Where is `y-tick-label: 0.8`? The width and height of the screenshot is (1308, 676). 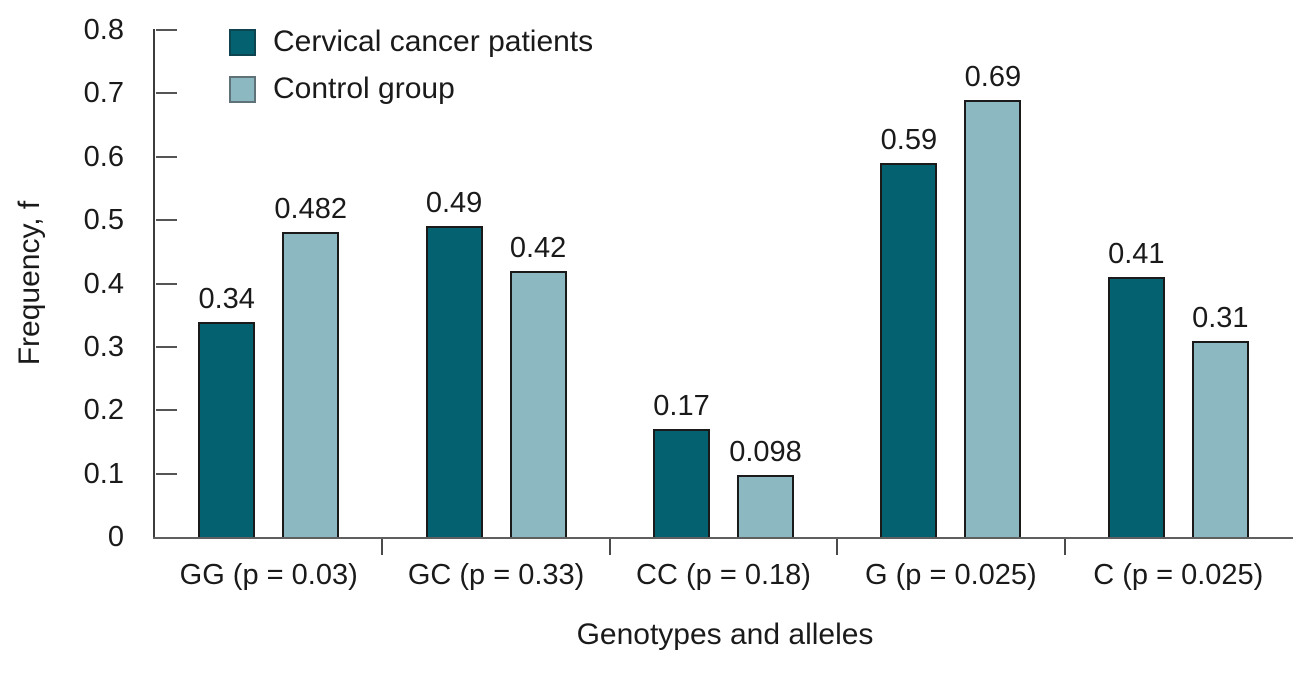 y-tick-label: 0.8 is located at coordinates (103, 30).